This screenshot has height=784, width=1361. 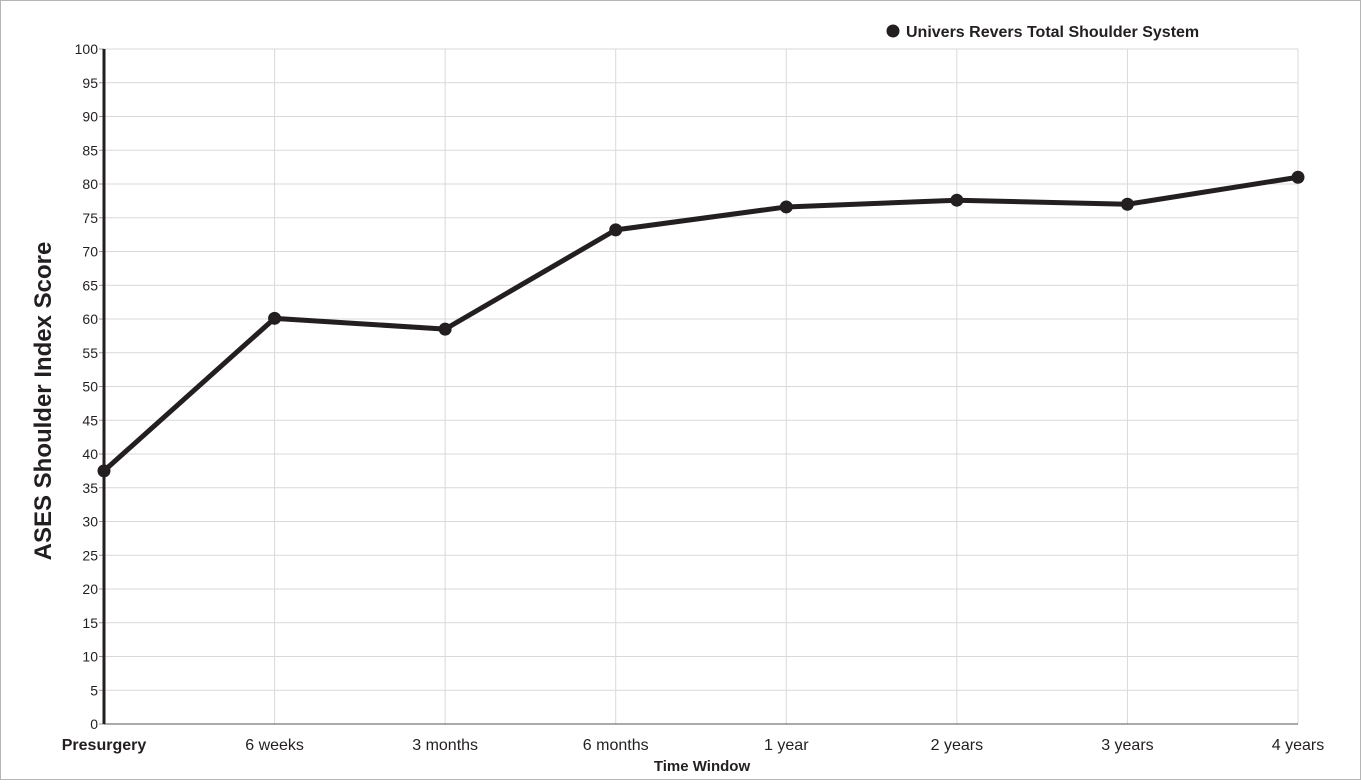 What do you see at coordinates (445, 745) in the screenshot?
I see `x-tick-label: 3 months` at bounding box center [445, 745].